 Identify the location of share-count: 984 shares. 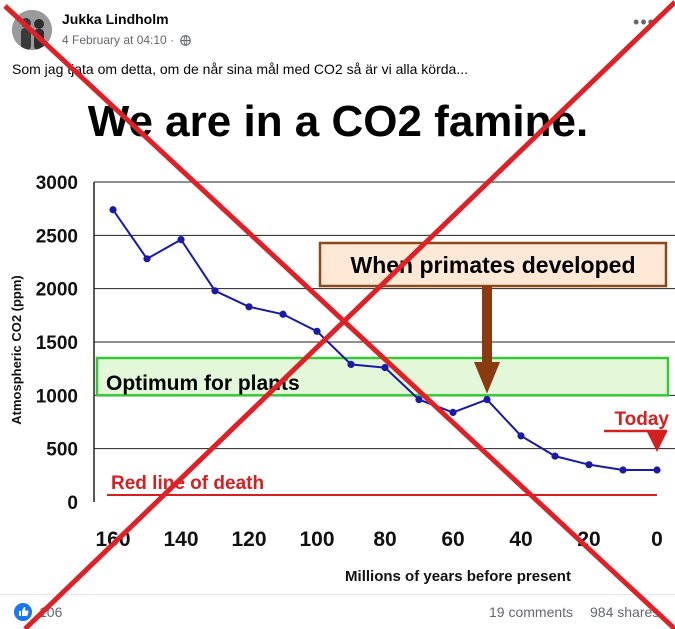
(625, 612).